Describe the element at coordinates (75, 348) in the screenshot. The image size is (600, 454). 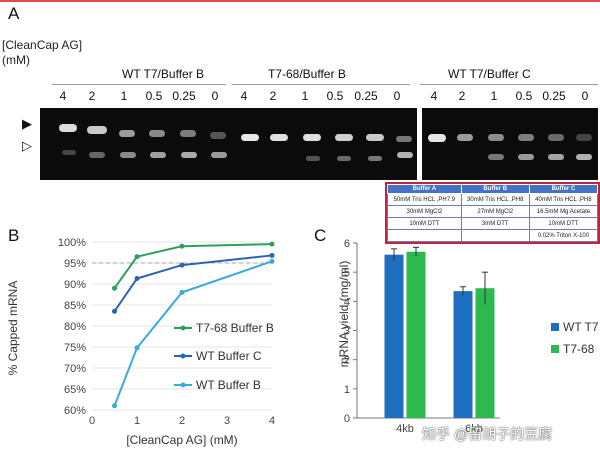
I see `y-tick-label: 75%` at that location.